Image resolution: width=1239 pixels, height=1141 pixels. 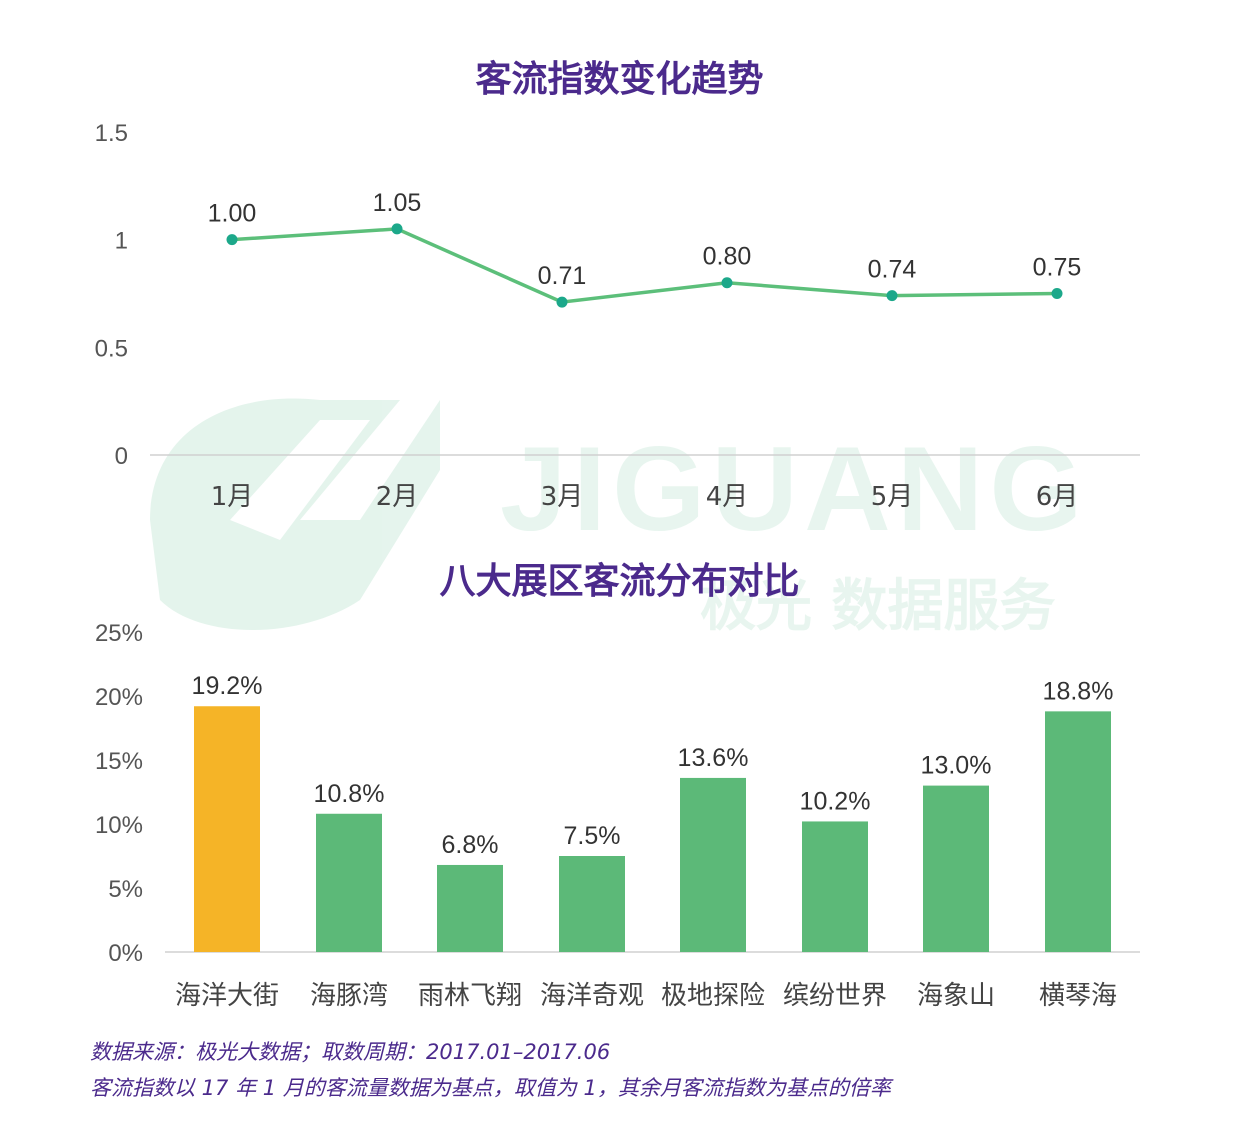 What do you see at coordinates (835, 801) in the screenshot?
I see `data-label: 10.2%` at bounding box center [835, 801].